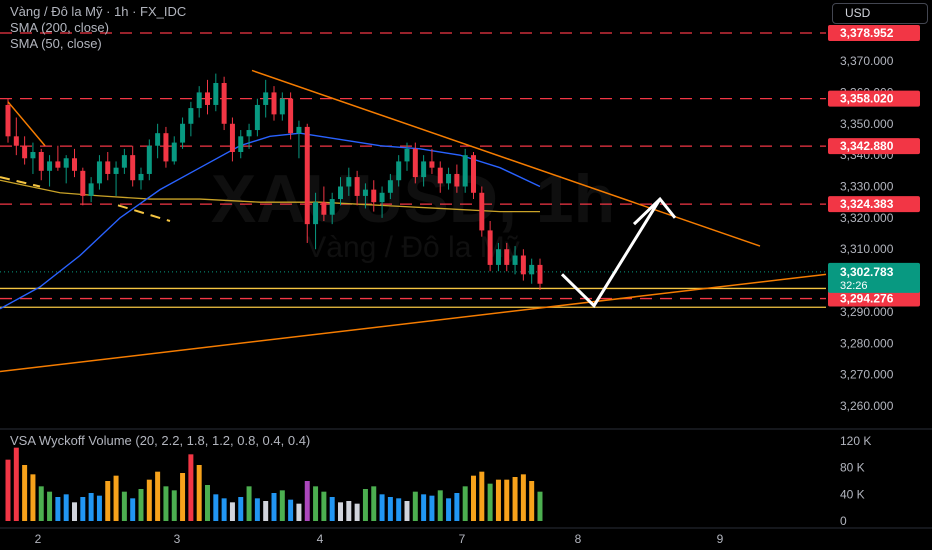 This screenshot has width=932, height=550. What do you see at coordinates (867, 99) in the screenshot?
I see `price-badge-label: 3,358.020` at bounding box center [867, 99].